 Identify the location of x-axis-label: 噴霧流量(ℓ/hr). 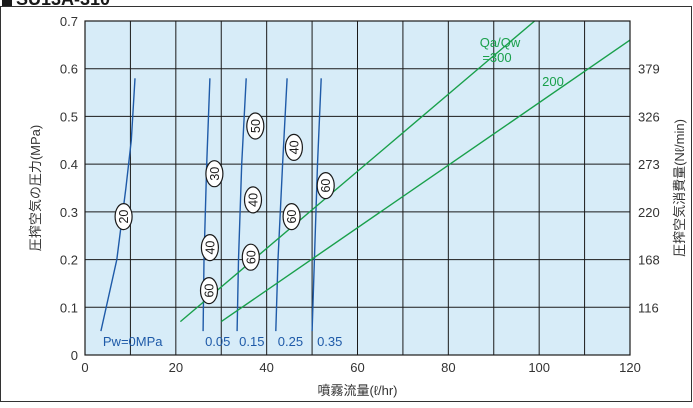
(357, 390).